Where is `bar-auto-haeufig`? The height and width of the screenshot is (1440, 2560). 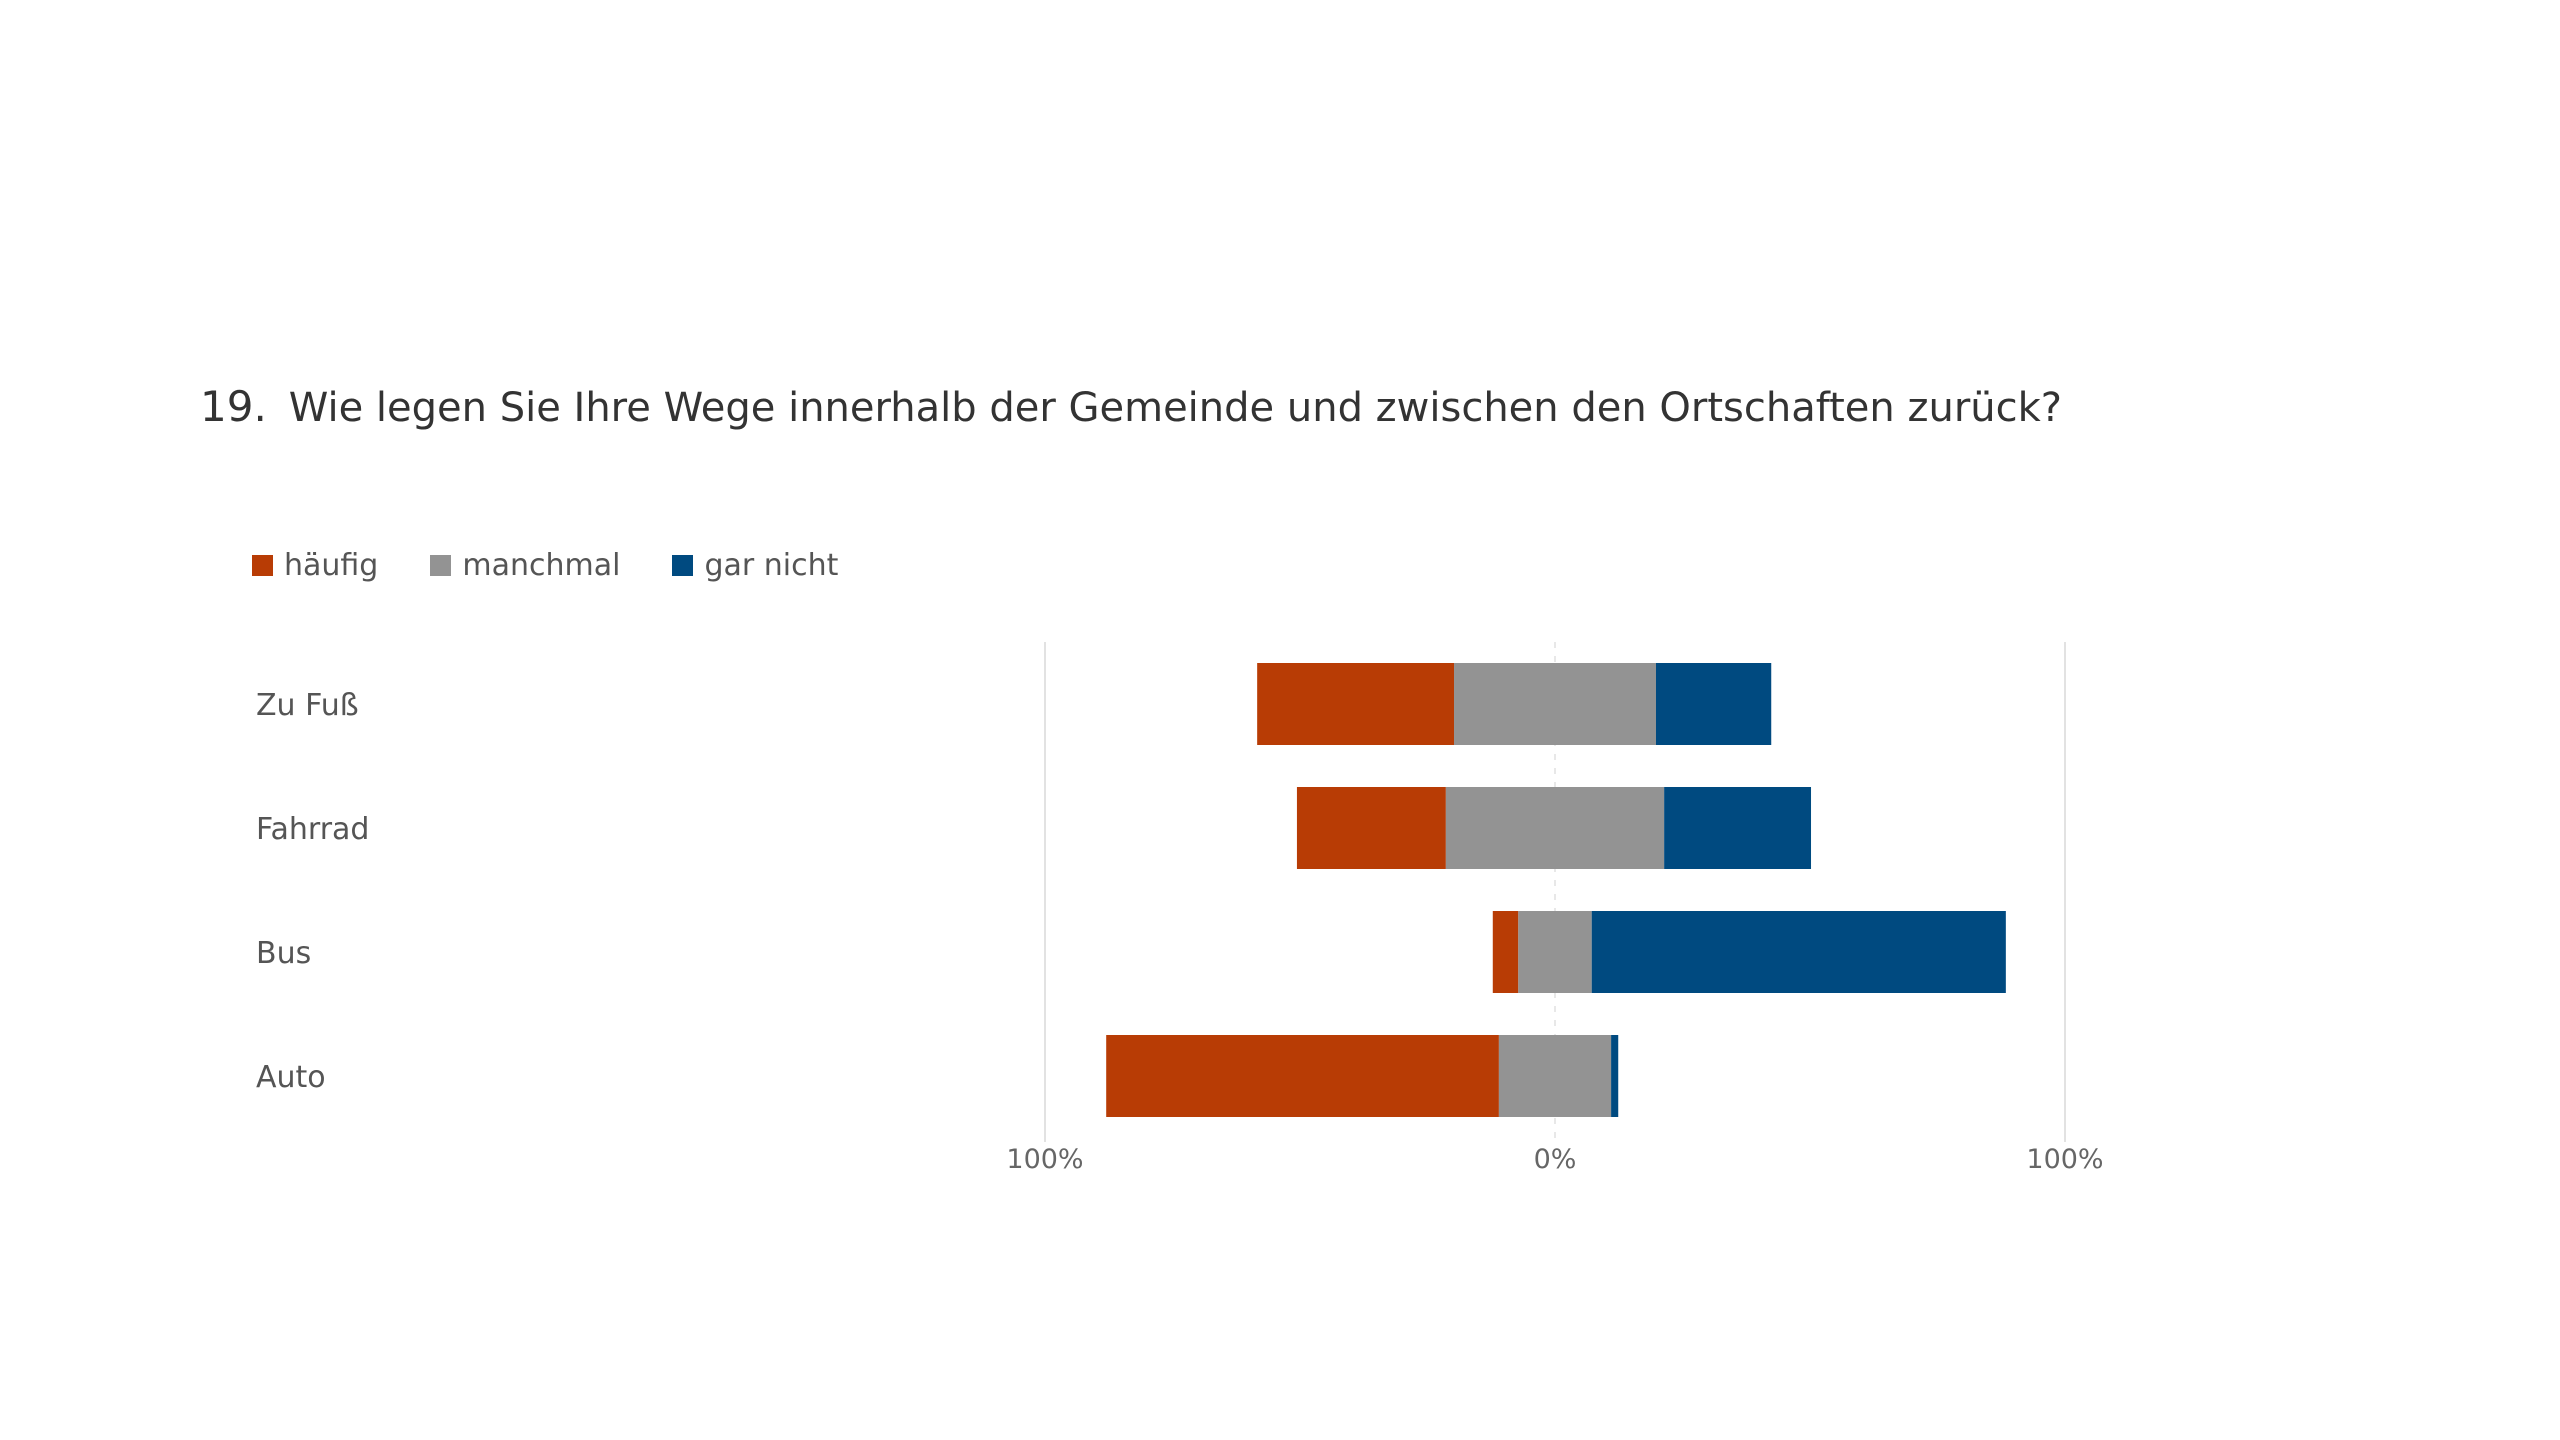
bar-auto-haeufig is located at coordinates (1302, 1076).